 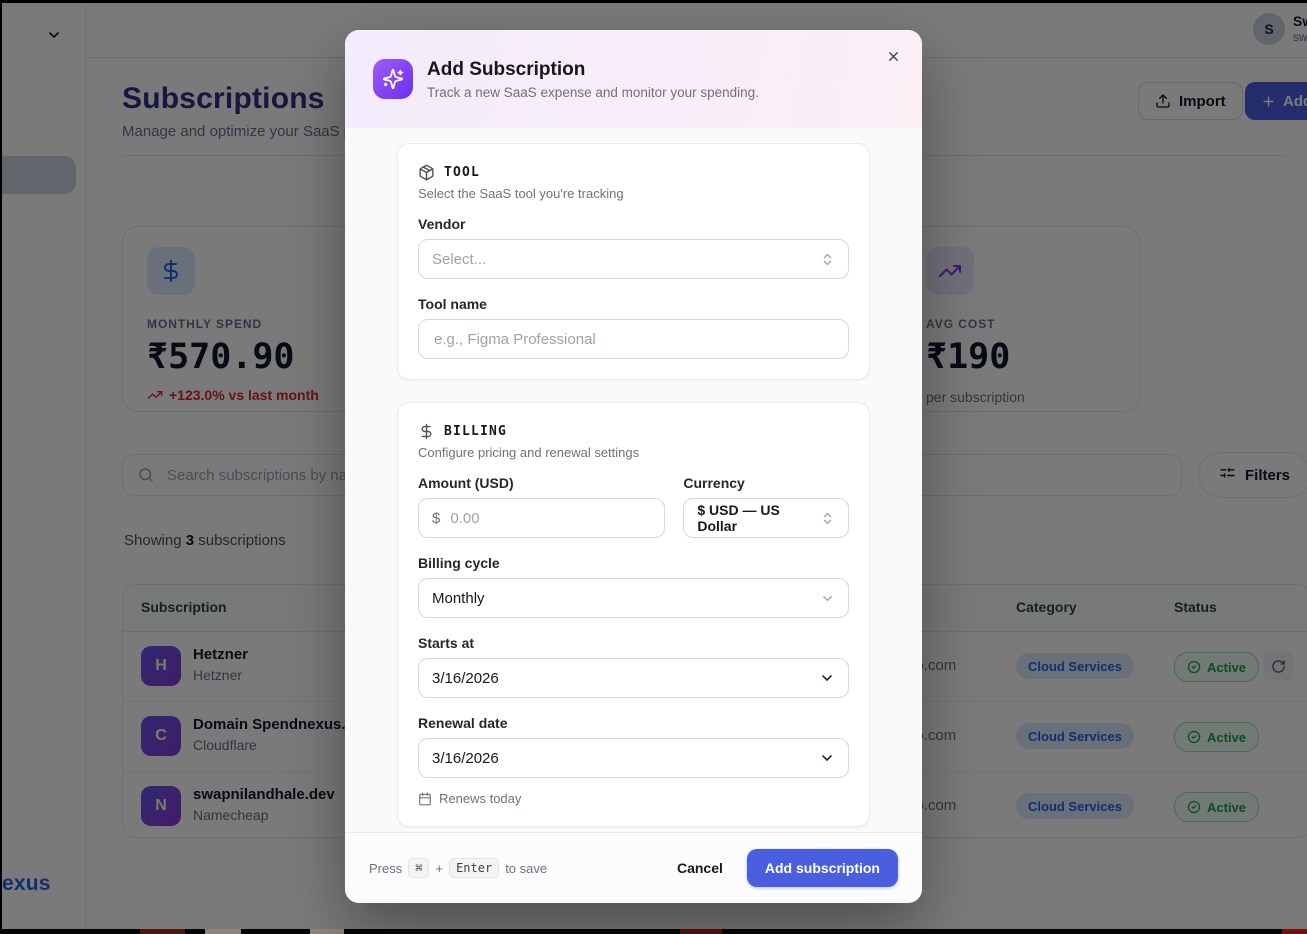 What do you see at coordinates (393, 79) in the screenshot?
I see `sparkles-icon` at bounding box center [393, 79].